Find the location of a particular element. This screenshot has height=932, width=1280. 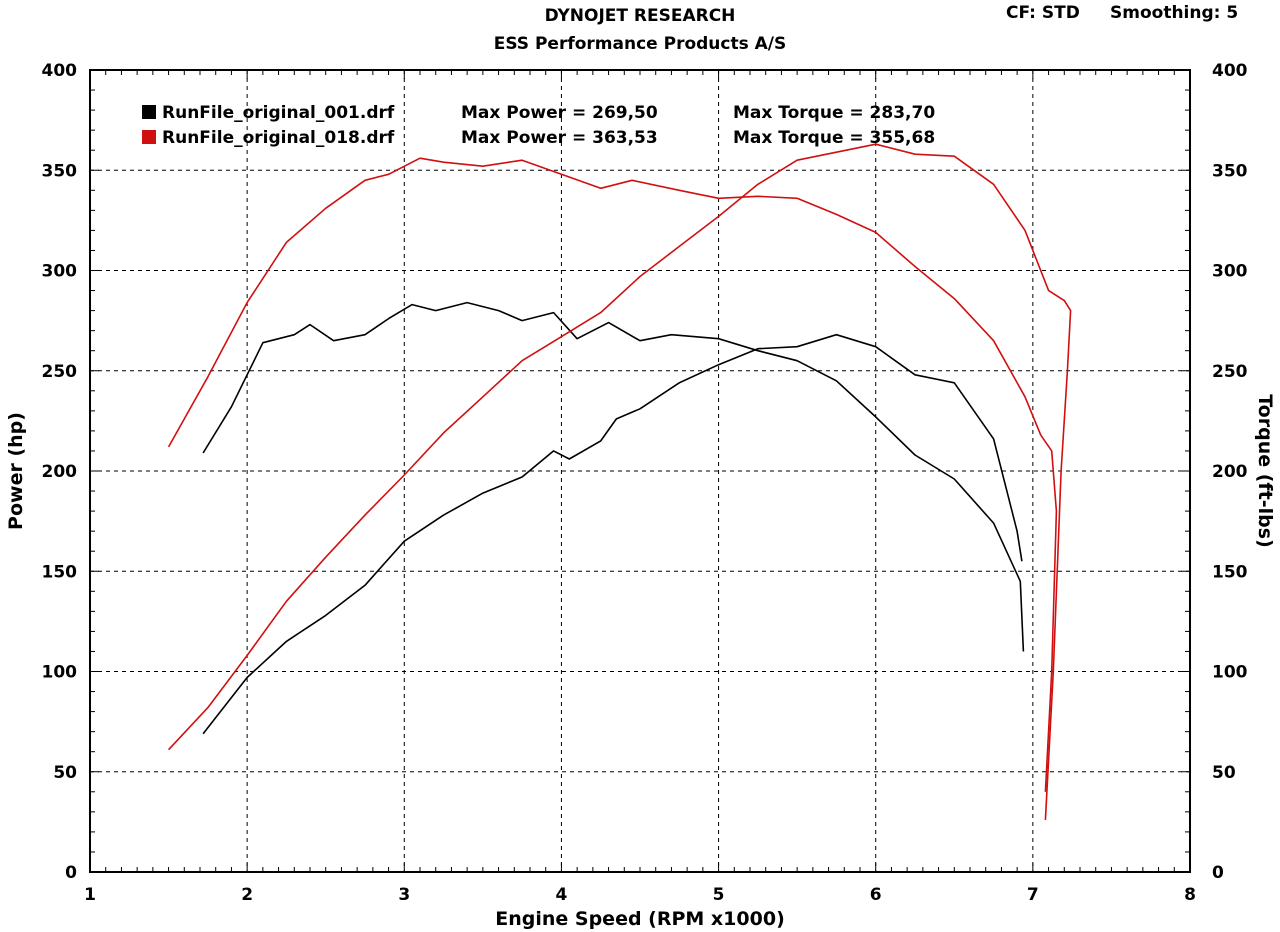

y-tick-label-right: 50 is located at coordinates (1224, 773).